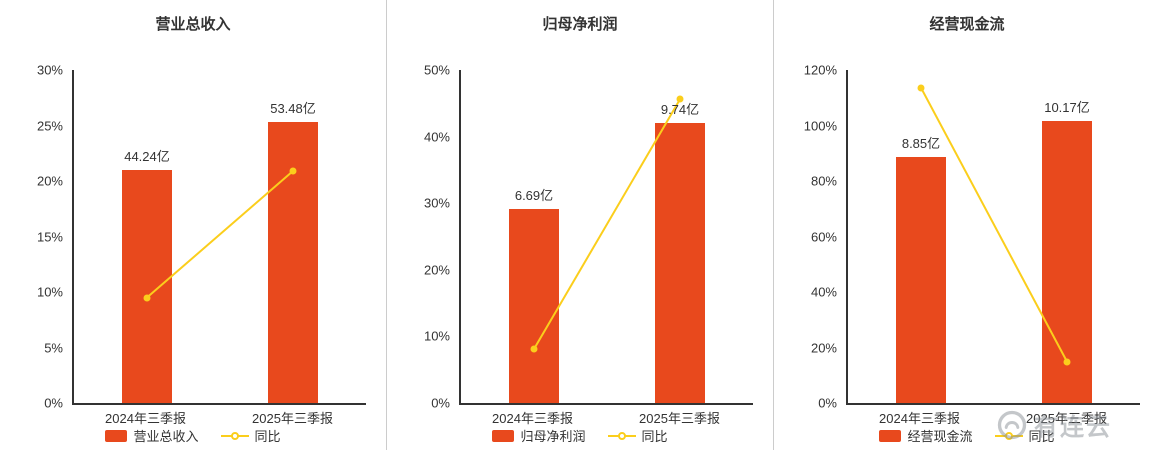 The width and height of the screenshot is (1160, 450). What do you see at coordinates (680, 109) in the screenshot?
I see `bar-value-label: 9.74亿` at bounding box center [680, 109].